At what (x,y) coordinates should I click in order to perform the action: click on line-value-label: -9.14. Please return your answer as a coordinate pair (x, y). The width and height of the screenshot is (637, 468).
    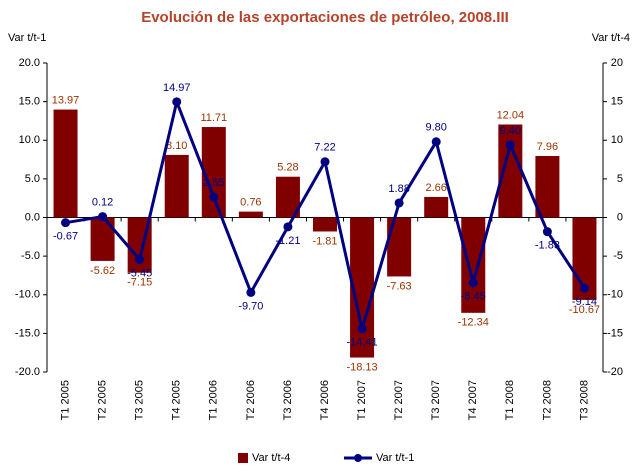
    Looking at the image, I should click on (584, 302).